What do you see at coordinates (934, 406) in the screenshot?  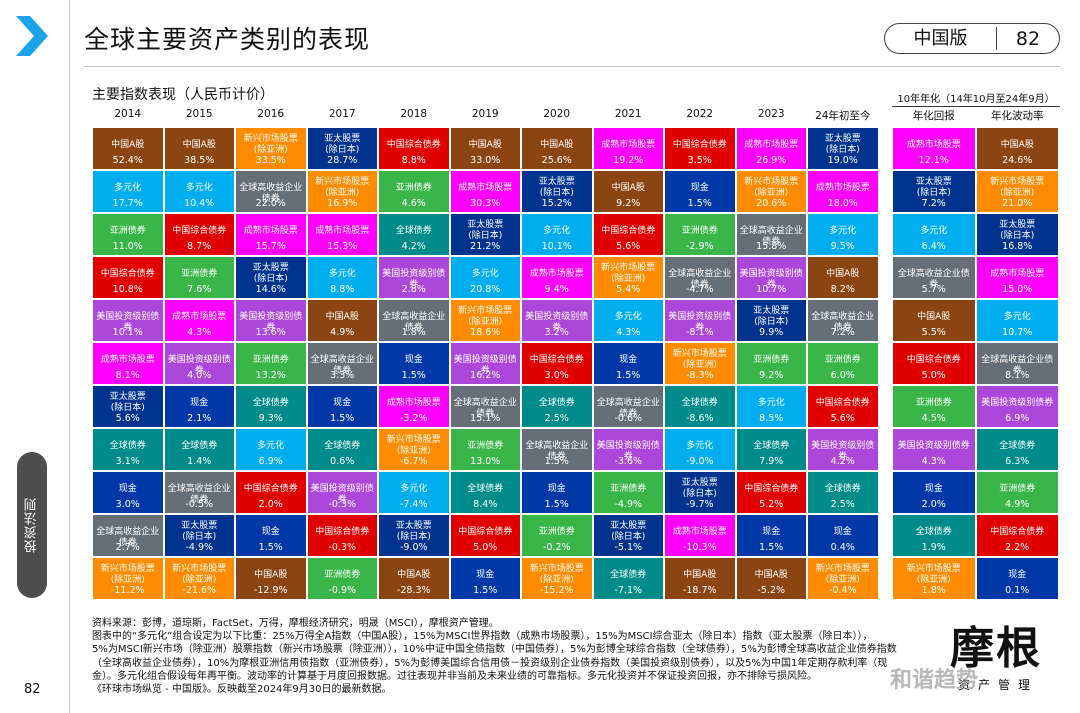 I see `quilt-cell: 亚洲债券 4.5%` at bounding box center [934, 406].